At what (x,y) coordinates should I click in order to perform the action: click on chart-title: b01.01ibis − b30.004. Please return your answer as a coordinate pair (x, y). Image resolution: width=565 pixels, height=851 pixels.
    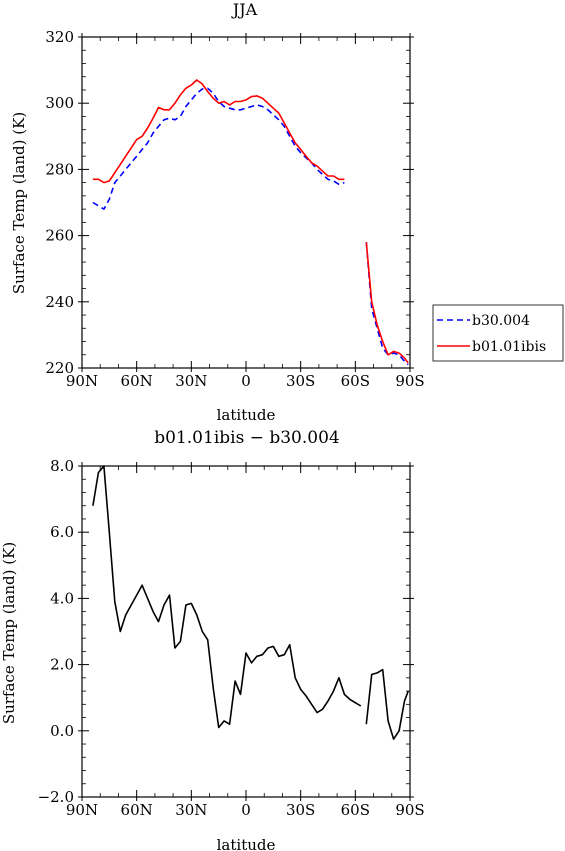
    Looking at the image, I should click on (246, 438).